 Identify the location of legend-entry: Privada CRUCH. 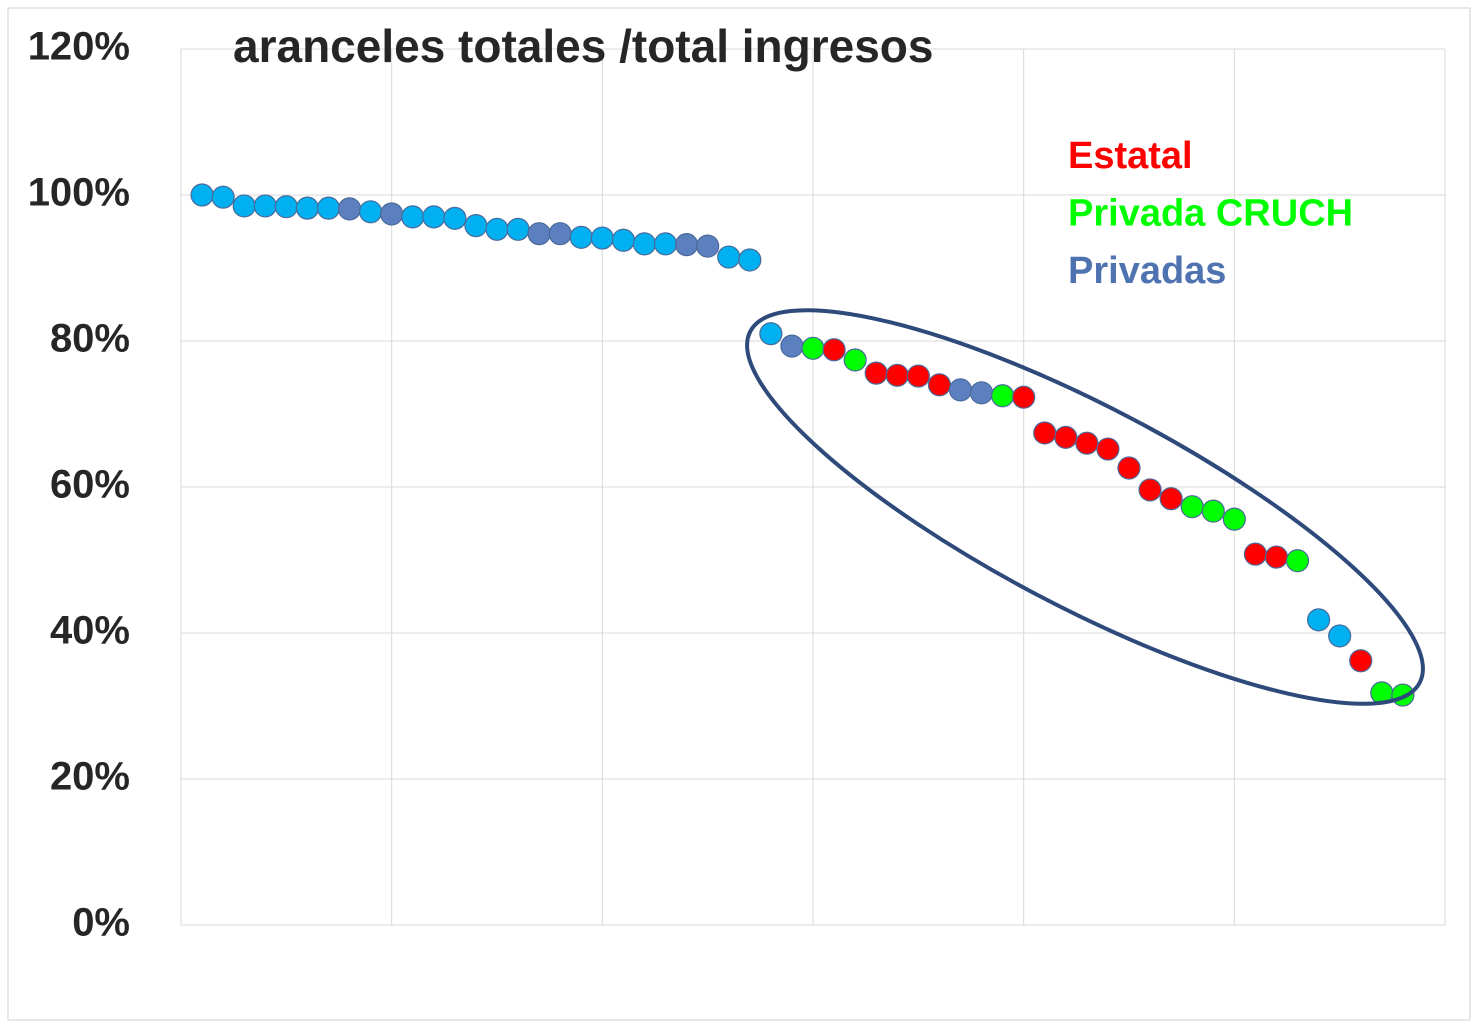
(1210, 214).